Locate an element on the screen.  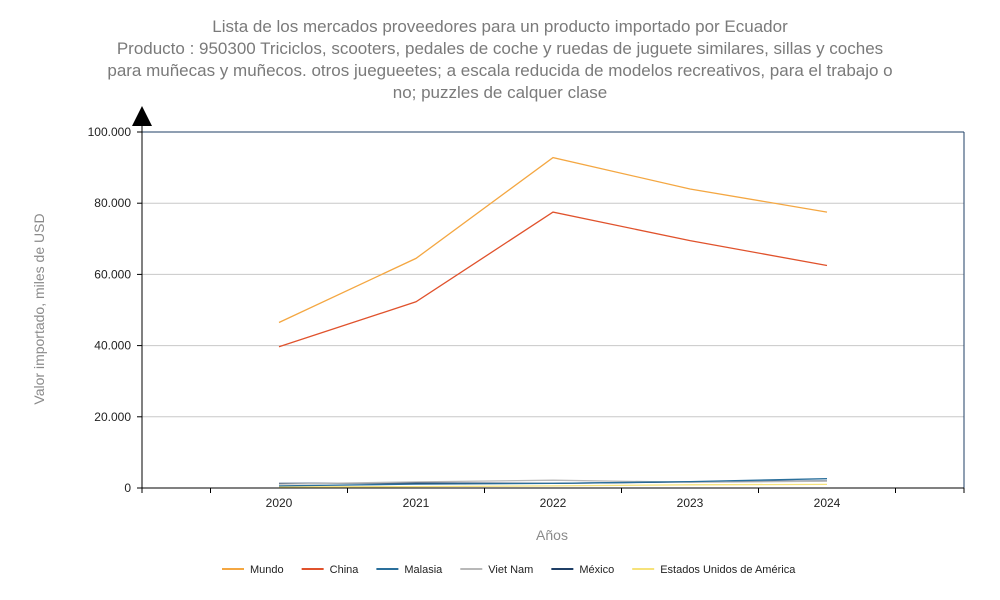
legend-label: Estados Unidos de América is located at coordinates (728, 570).